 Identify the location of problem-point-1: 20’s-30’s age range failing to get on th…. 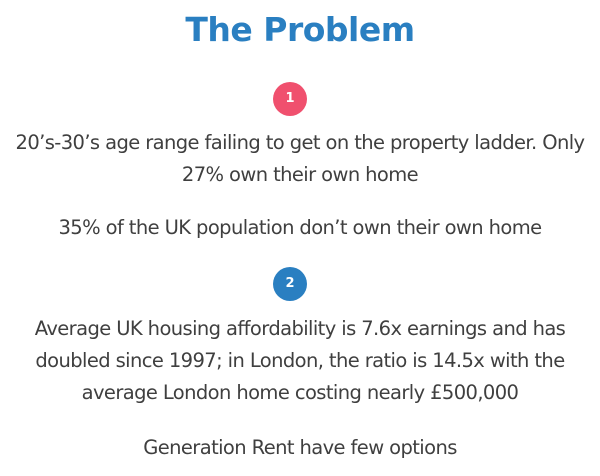
(300, 159).